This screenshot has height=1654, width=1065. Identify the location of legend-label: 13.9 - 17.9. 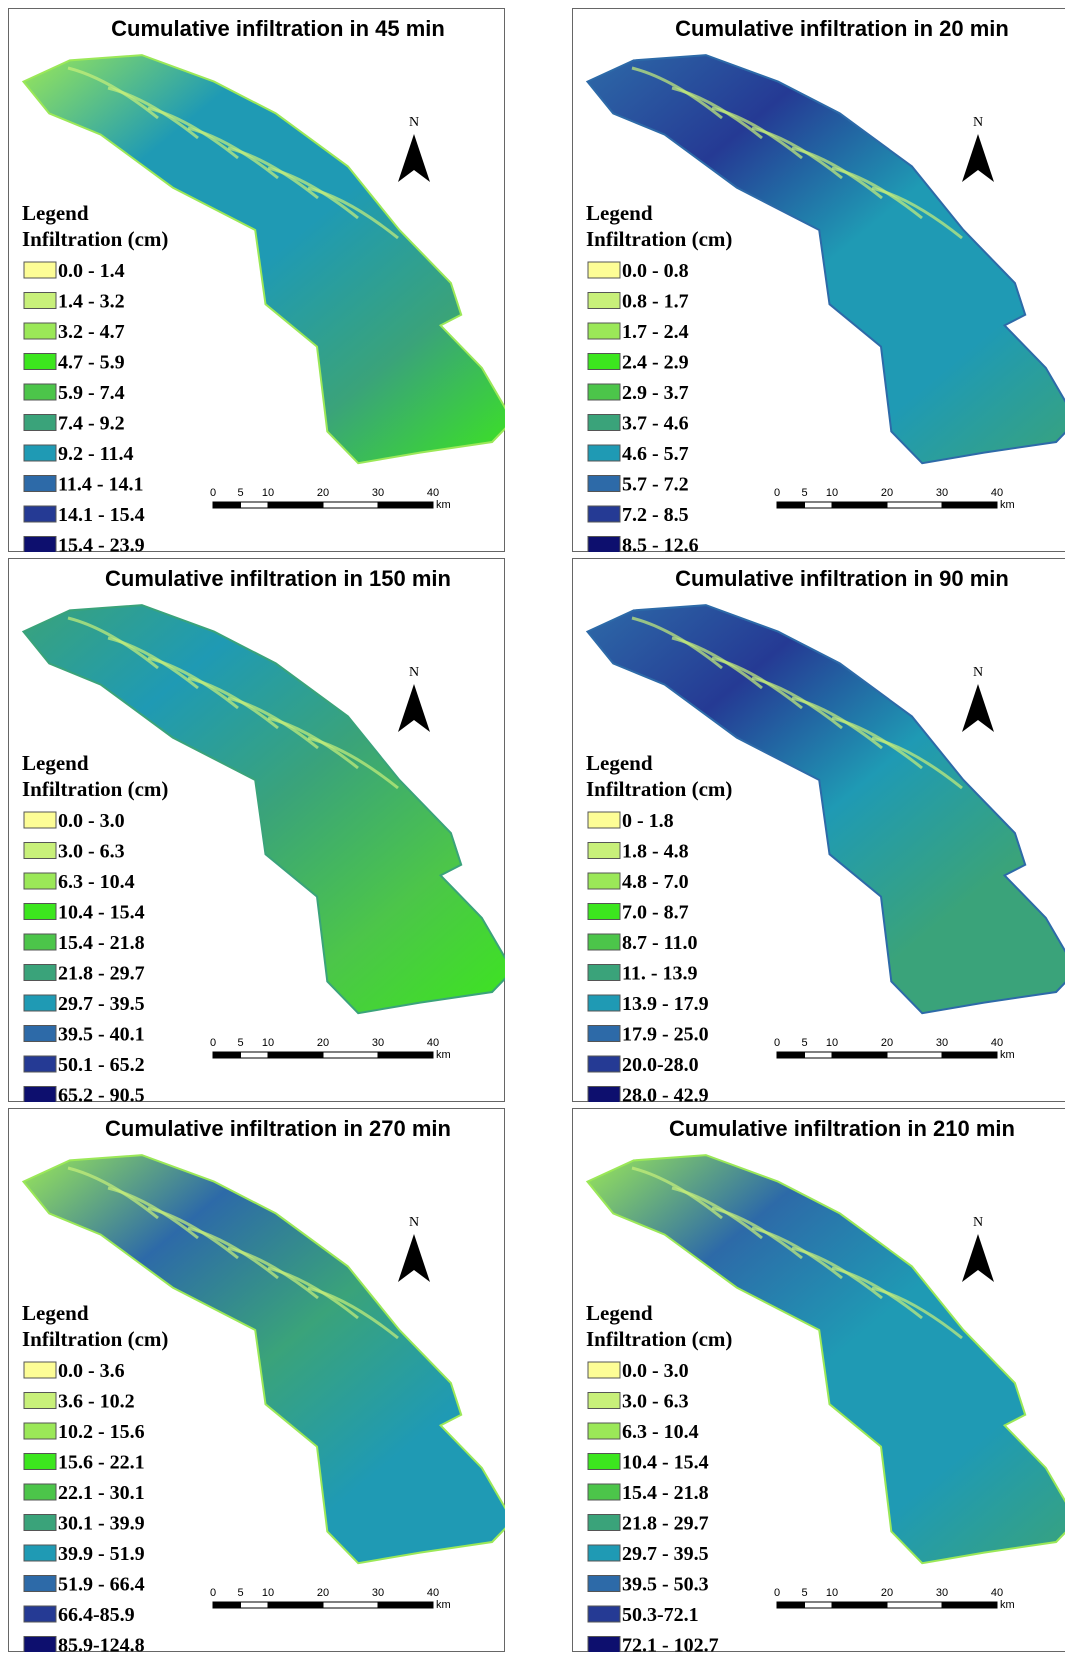
(665, 1004).